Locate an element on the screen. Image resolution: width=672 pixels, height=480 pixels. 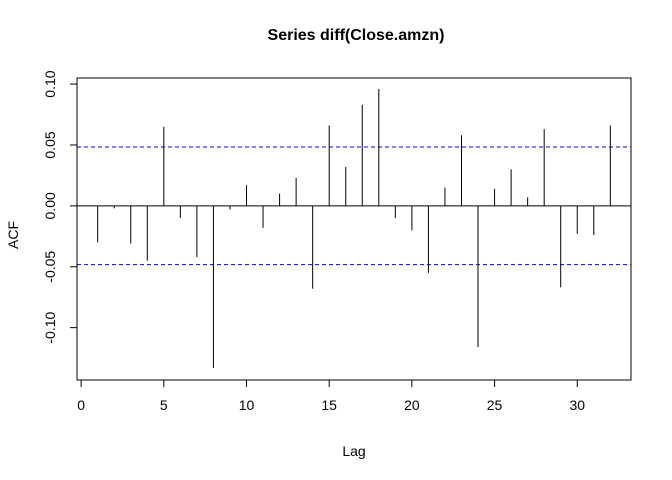
x-tick-label-25: 25 is located at coordinates (495, 405).